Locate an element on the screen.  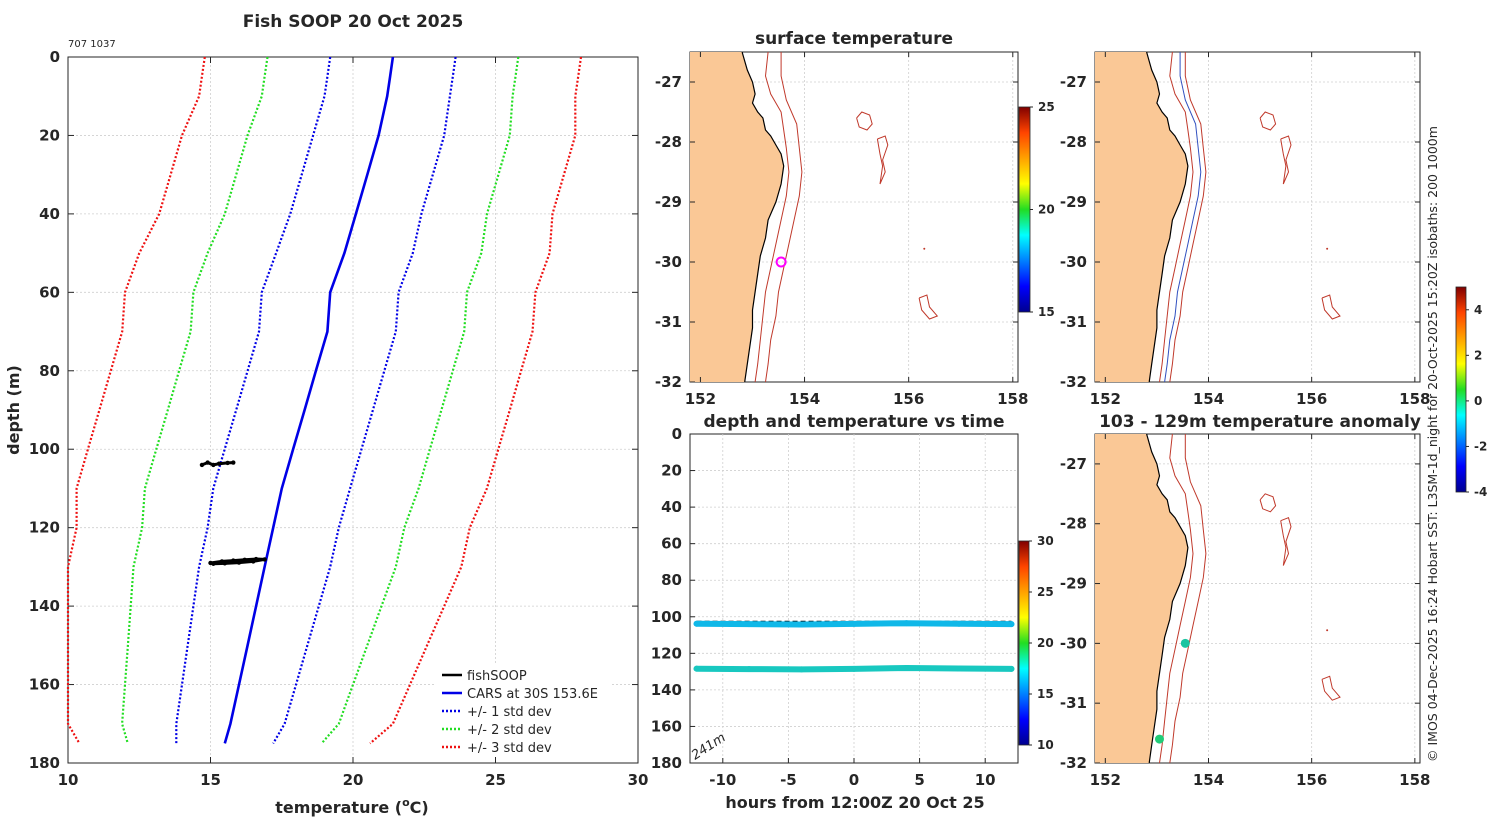
time-series-x-axis-label: hours from 12:00Z 20 Oct 25 is located at coordinates (854, 802).